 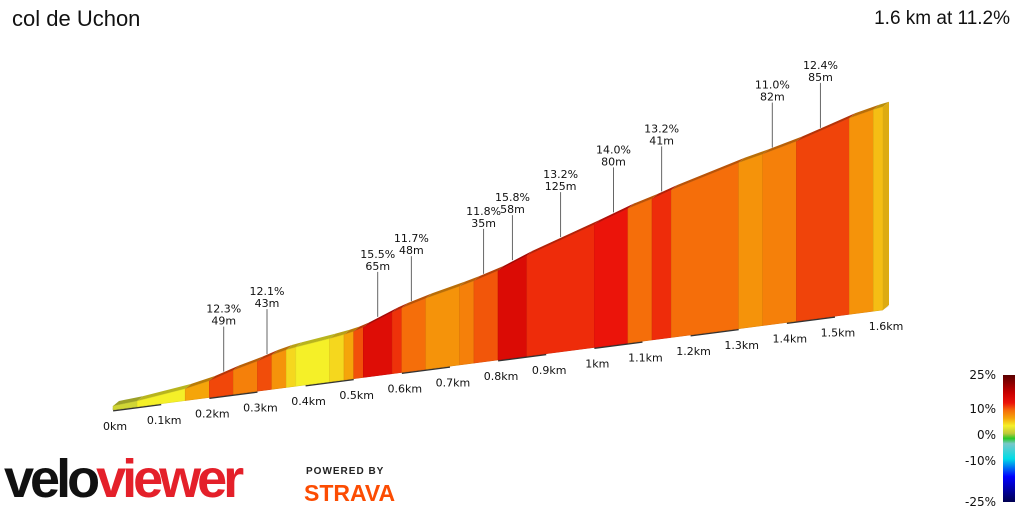 What do you see at coordinates (942, 18) in the screenshot?
I see `climb-summary: 1.6 km at 11.2%` at bounding box center [942, 18].